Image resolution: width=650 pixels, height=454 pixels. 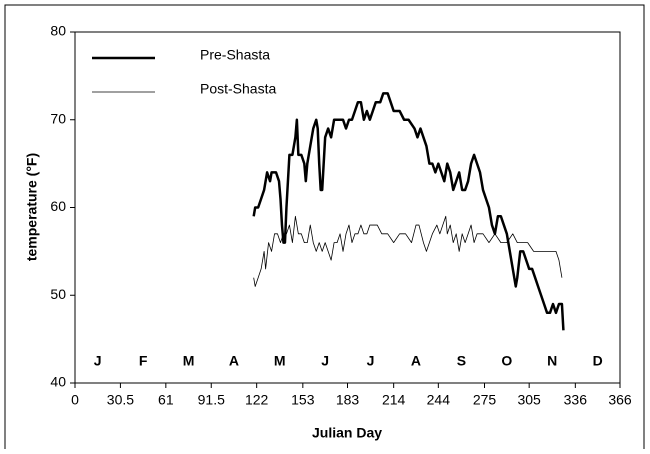 I want to click on x-tick-label: 122, so click(x=257, y=400).